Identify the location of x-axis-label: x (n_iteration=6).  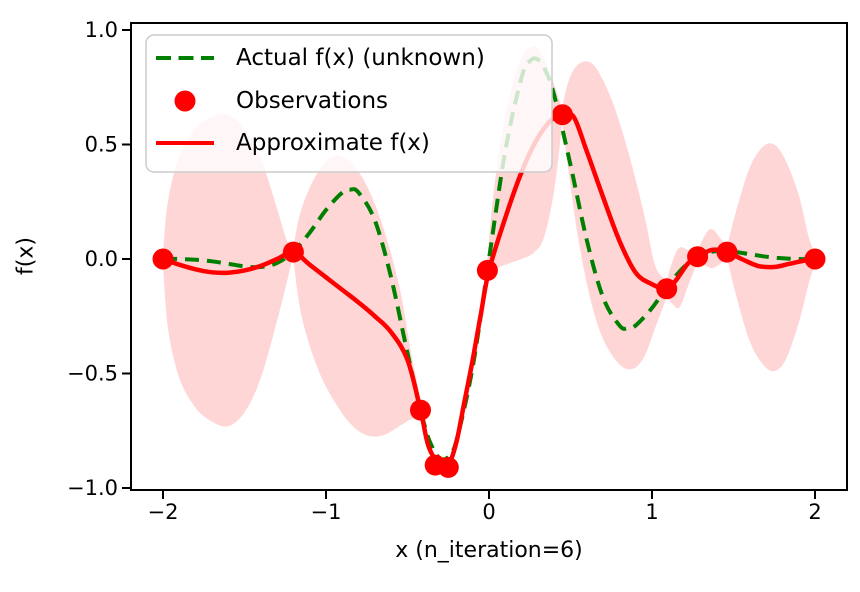
(489, 550).